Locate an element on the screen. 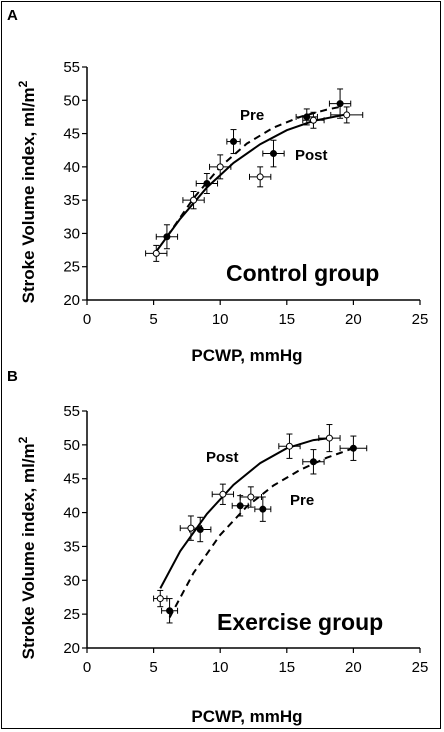 This screenshot has height=732, width=444. group-label: Exercise group is located at coordinates (300, 622).